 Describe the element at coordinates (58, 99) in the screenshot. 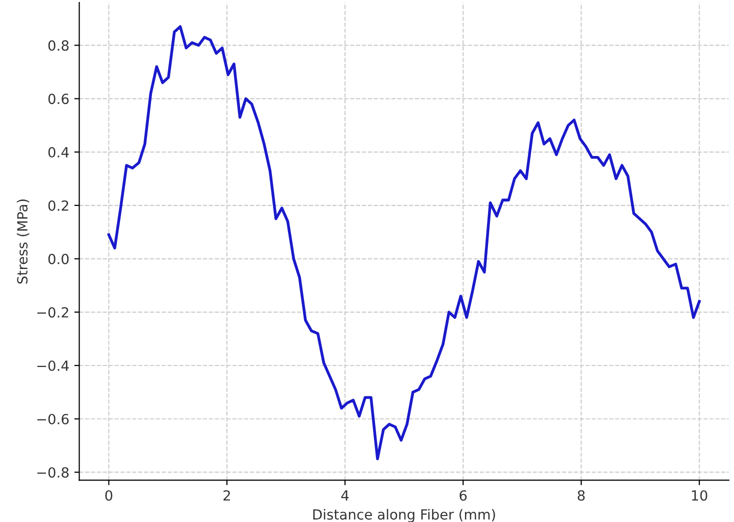

I see `y-tick-label: 0.6` at that location.